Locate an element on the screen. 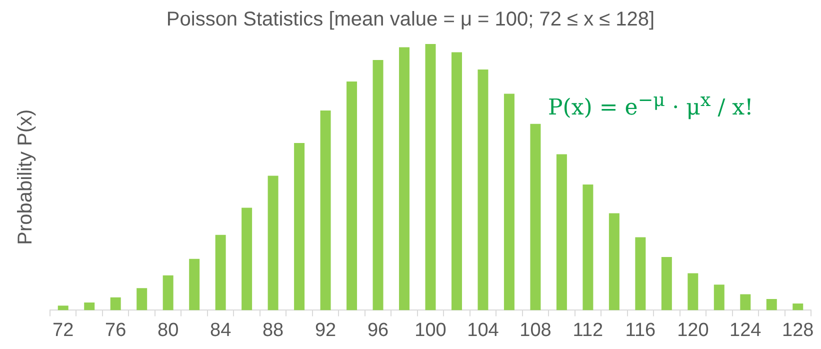  x-tick-label: 128 is located at coordinates (798, 330).